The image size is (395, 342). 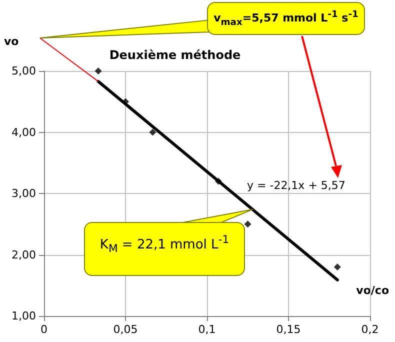 What do you see at coordinates (24, 316) in the screenshot?
I see `y-tick-label: 1,00` at bounding box center [24, 316].